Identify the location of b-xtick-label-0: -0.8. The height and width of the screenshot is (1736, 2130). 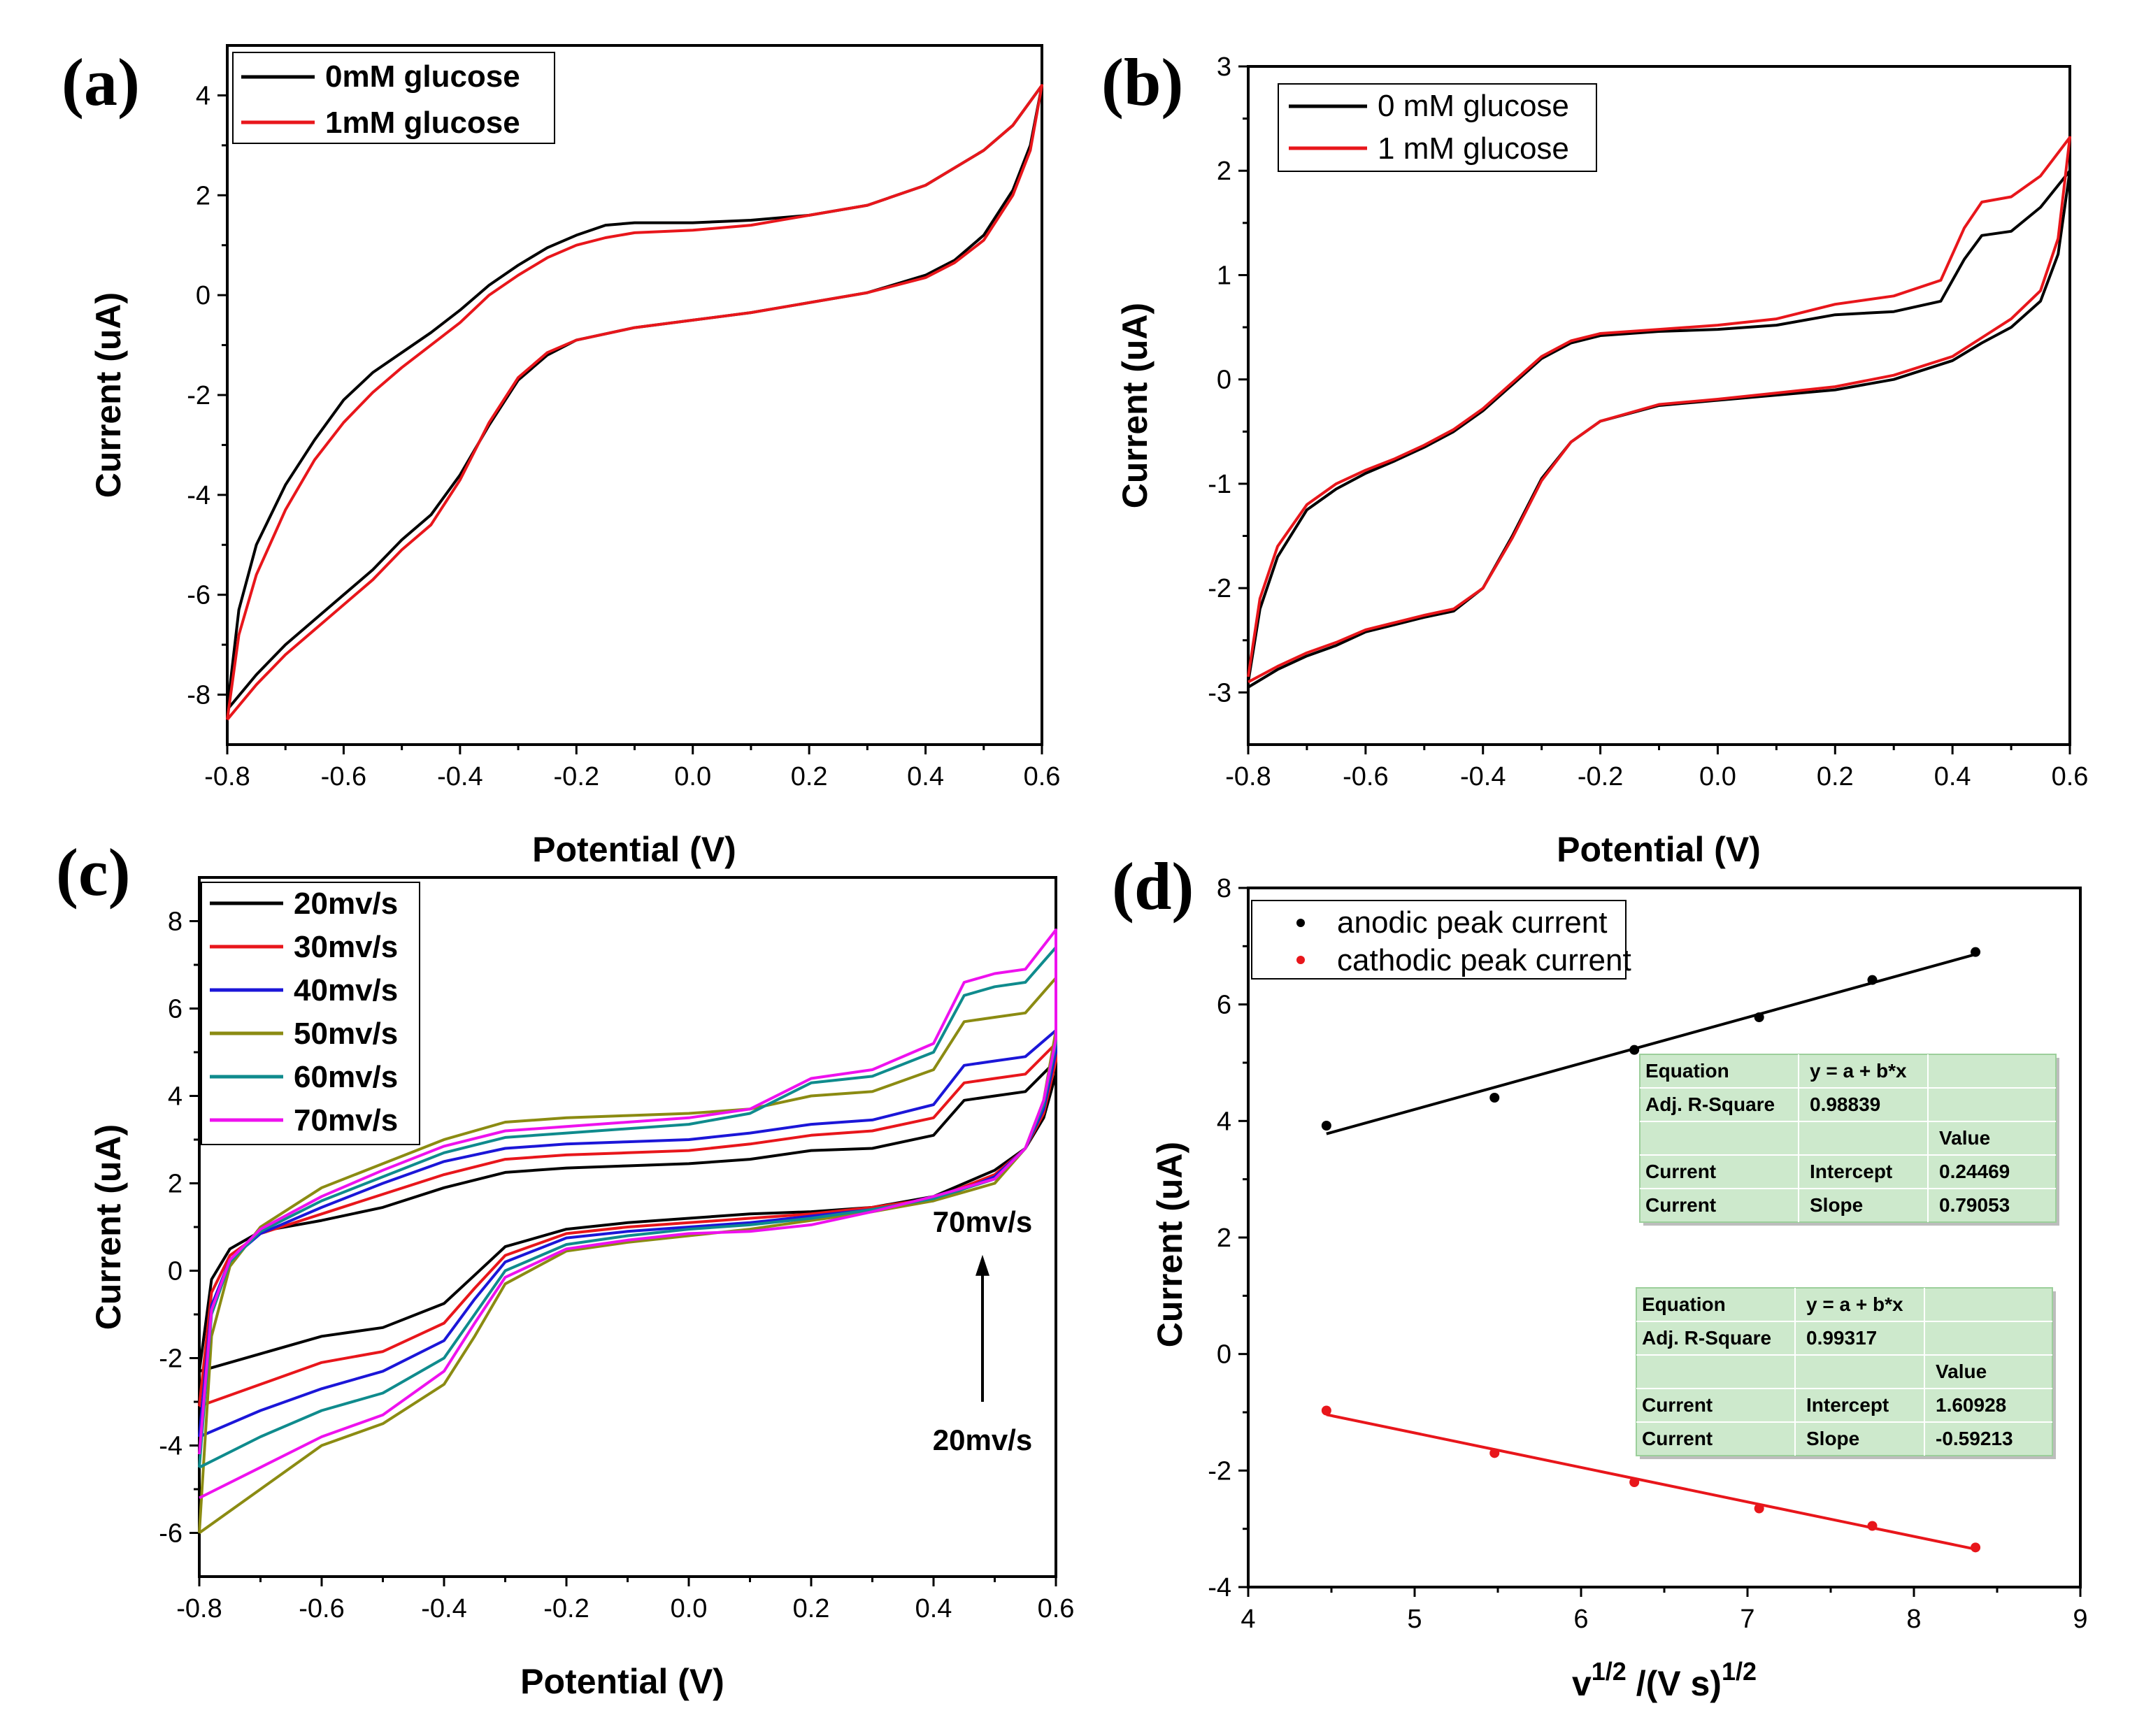
(1248, 777).